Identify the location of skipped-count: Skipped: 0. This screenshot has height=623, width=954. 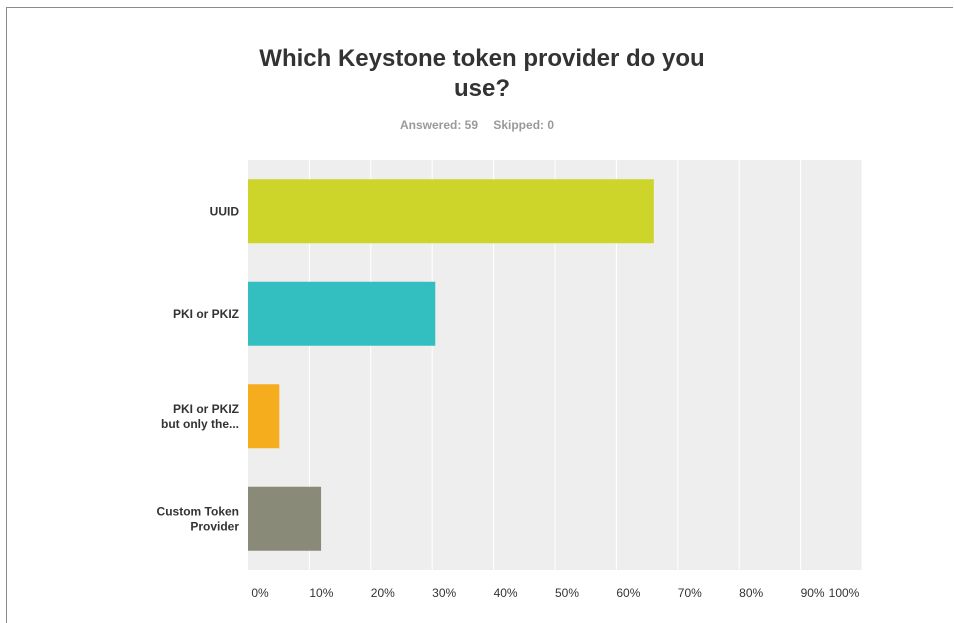
(524, 125).